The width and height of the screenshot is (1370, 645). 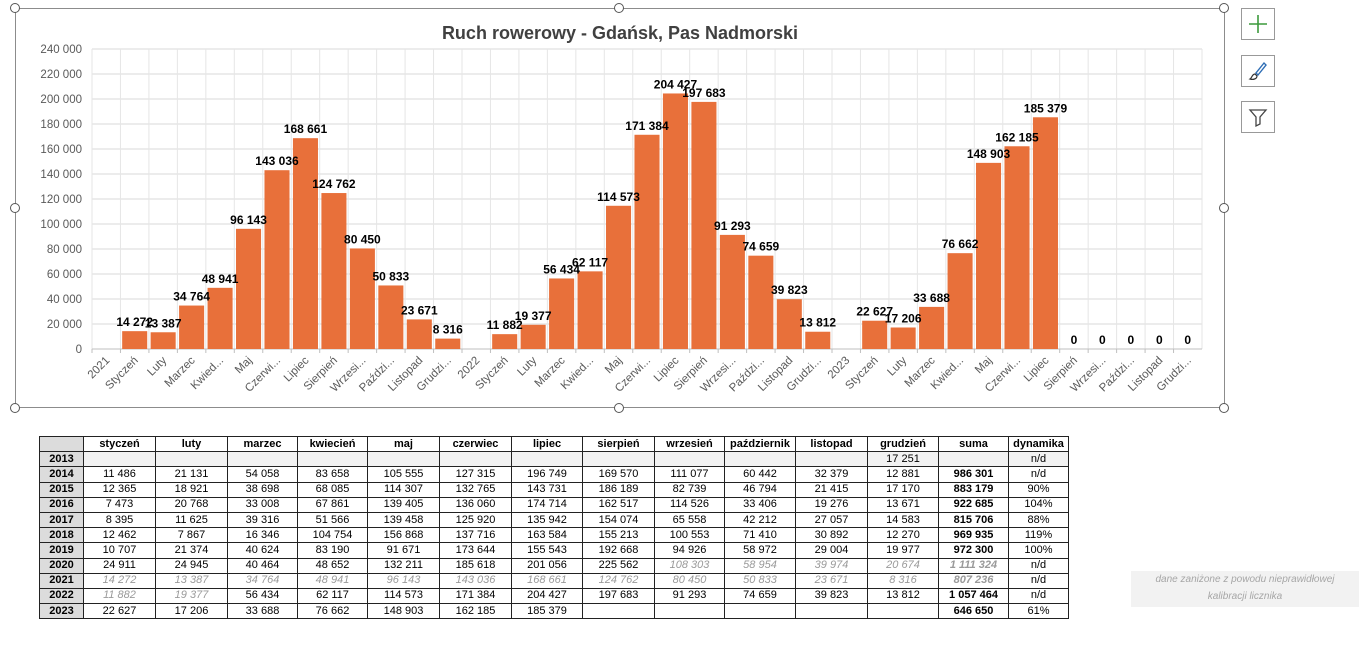 What do you see at coordinates (191, 580) in the screenshot?
I see `table-cell: 13 387` at bounding box center [191, 580].